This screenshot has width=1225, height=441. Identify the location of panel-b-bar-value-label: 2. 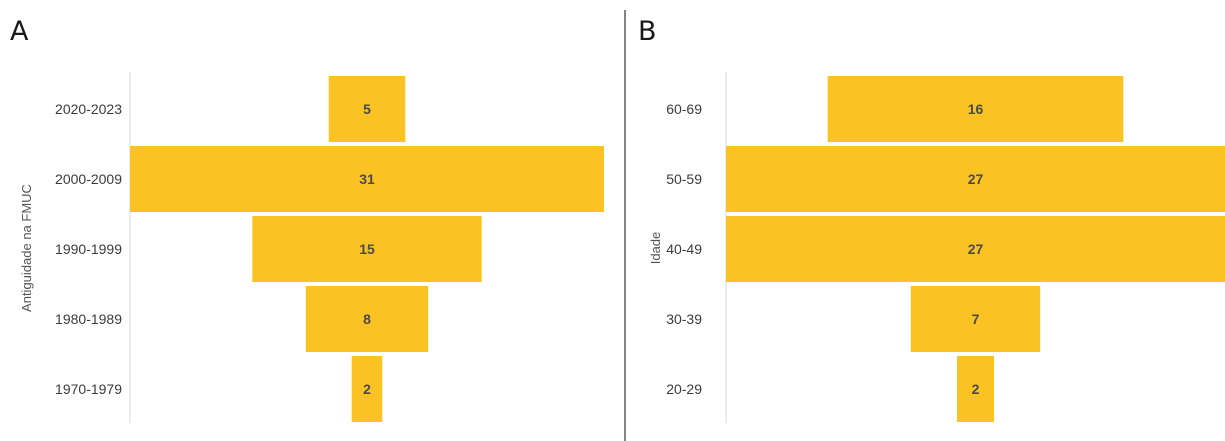
(976, 389).